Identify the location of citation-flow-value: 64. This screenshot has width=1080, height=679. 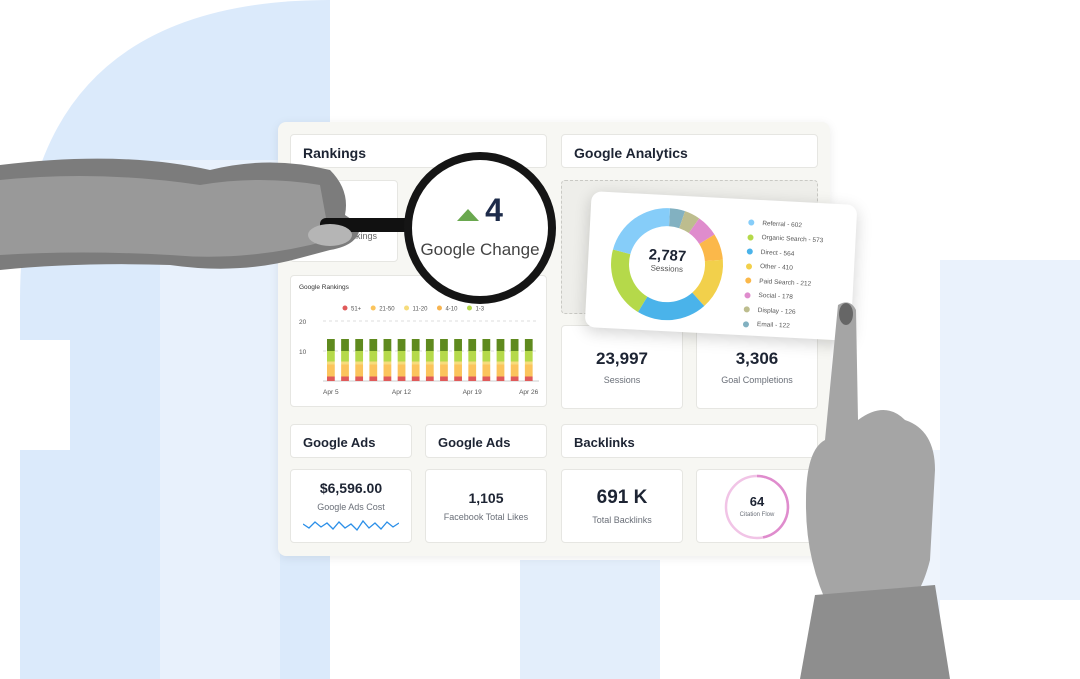
(757, 501).